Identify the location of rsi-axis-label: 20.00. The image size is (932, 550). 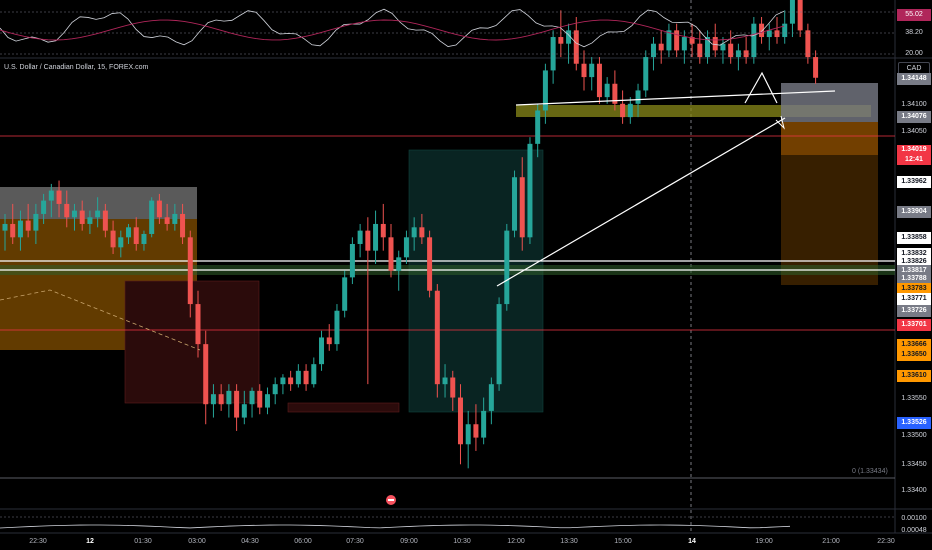
(914, 53).